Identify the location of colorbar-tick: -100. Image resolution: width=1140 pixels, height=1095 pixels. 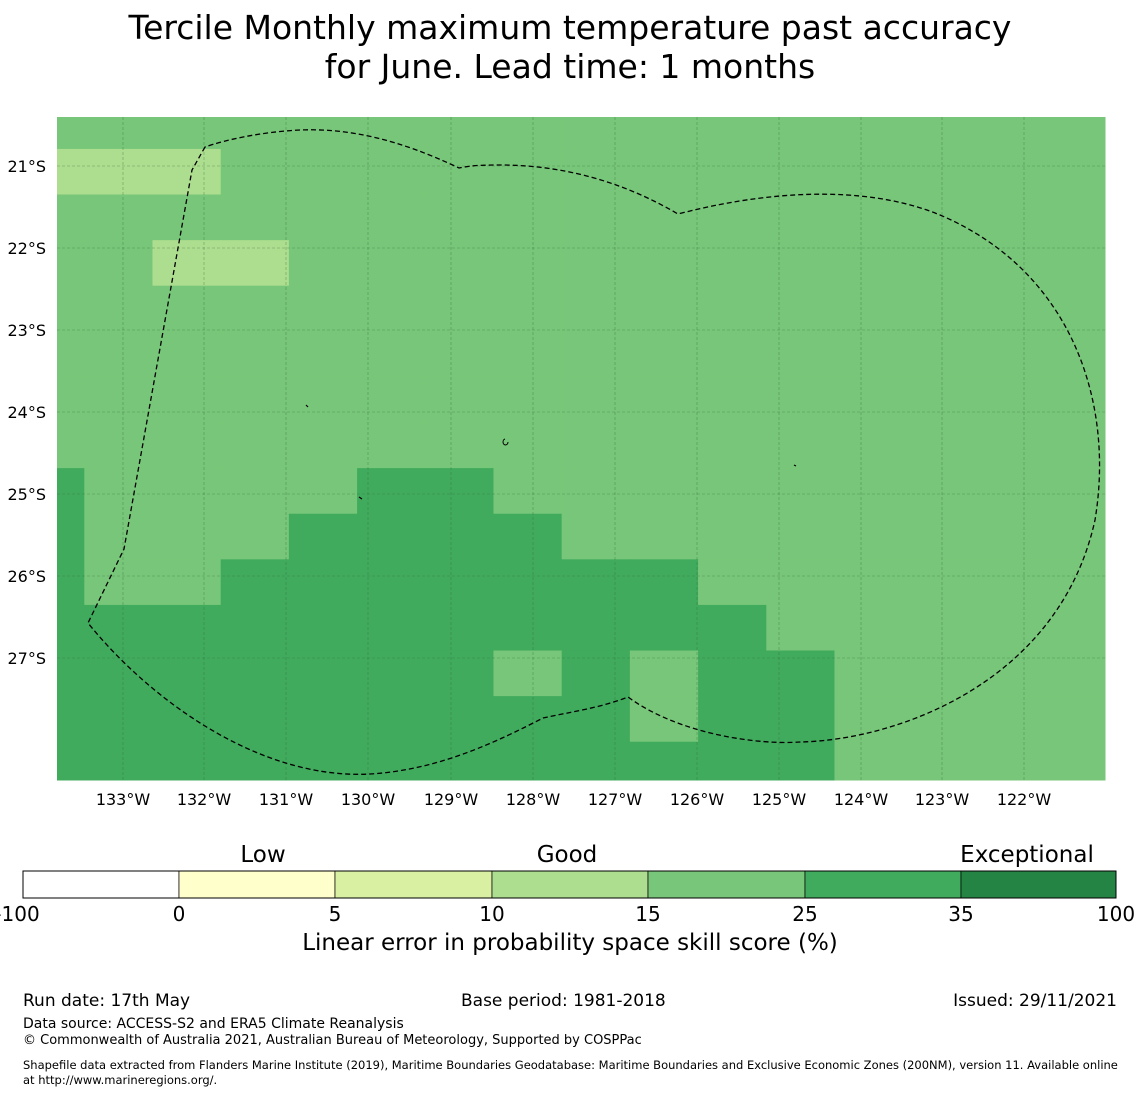
(20, 914).